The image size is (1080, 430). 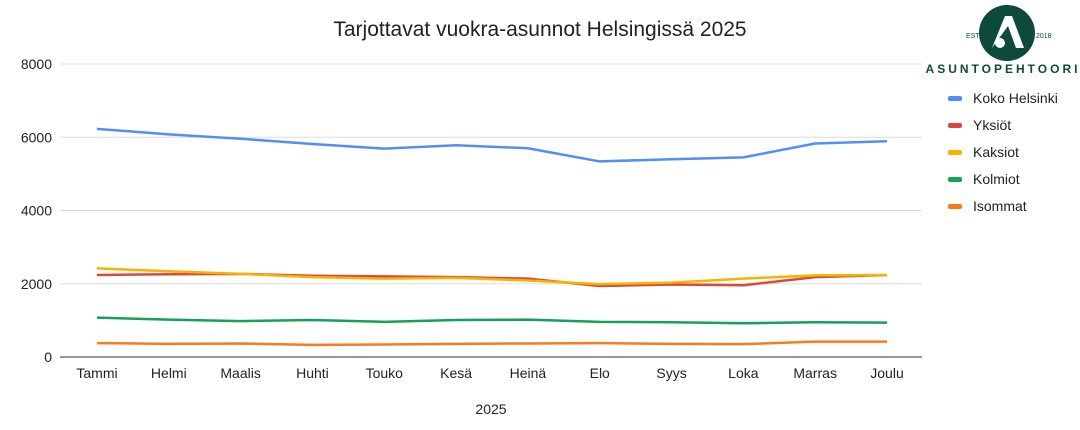 I want to click on x-tick-label: Helmi, so click(x=169, y=373).